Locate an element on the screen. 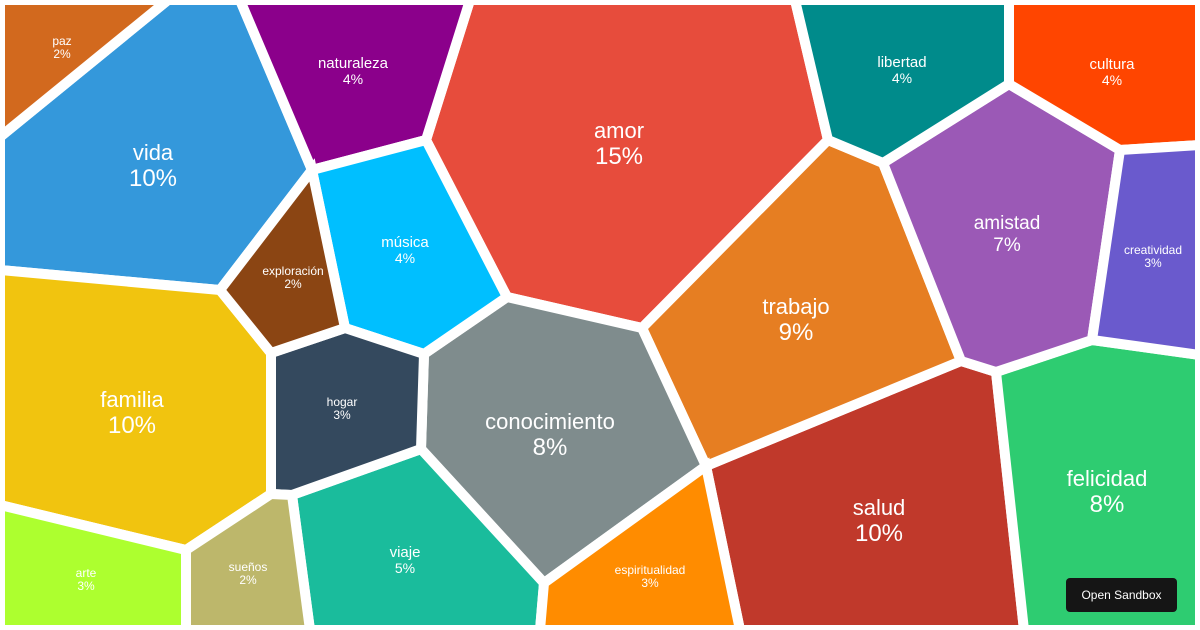  cell-label: felicidad is located at coordinates (1107, 478).